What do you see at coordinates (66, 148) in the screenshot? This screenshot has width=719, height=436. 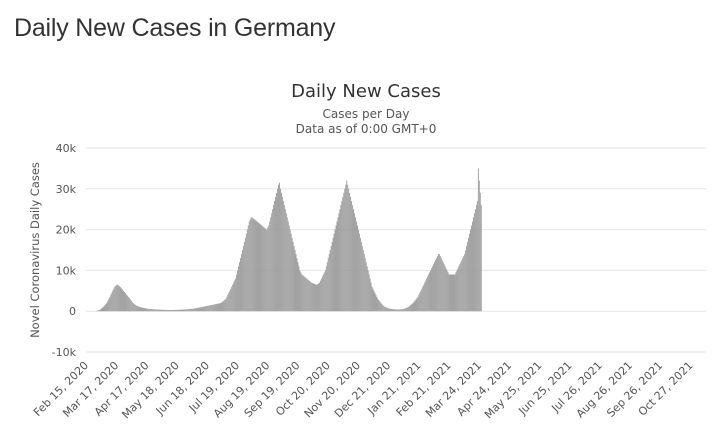 I see `y-tick-label: 40k` at bounding box center [66, 148].